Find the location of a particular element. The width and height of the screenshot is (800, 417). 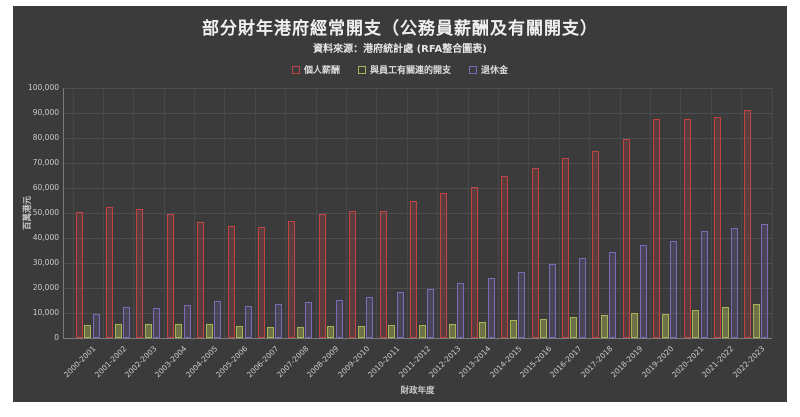

legend-label: 與員工有關連的開支 is located at coordinates (410, 71).